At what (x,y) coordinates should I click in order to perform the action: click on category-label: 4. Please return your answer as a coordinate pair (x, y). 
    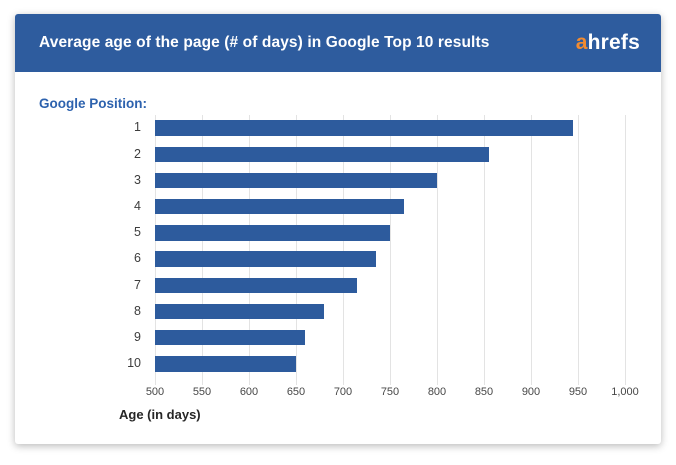
    Looking at the image, I should click on (137, 205).